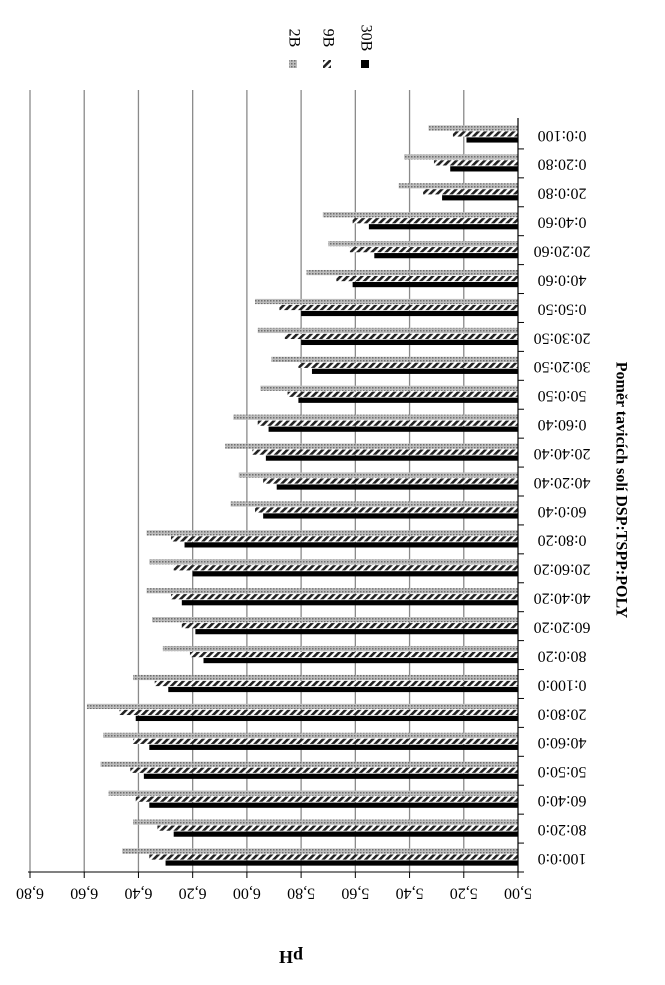  Describe the element at coordinates (327, 64) in the screenshot. I see `legend-swatch-9b` at that location.